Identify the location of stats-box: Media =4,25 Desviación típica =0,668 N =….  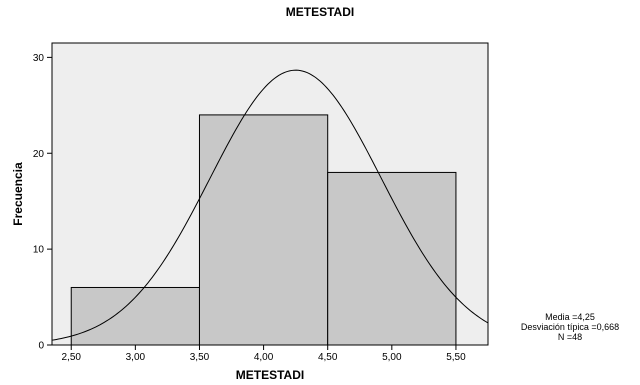
(570, 327).